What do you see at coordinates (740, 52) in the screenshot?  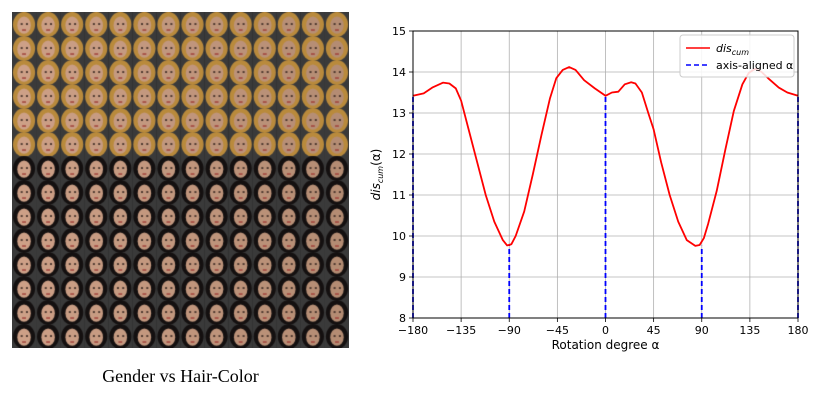 I see `legend-label-discum-sub: cum` at bounding box center [740, 52].